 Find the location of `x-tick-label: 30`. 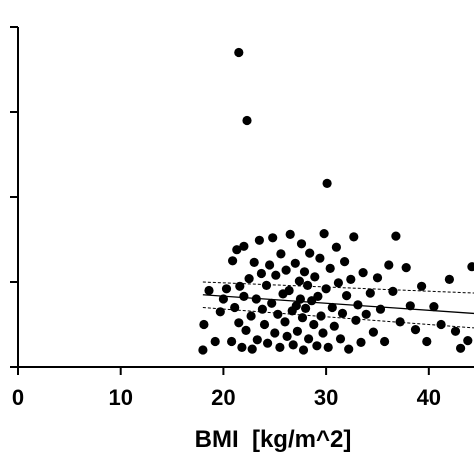

x-tick-label: 30 is located at coordinates (326, 397).